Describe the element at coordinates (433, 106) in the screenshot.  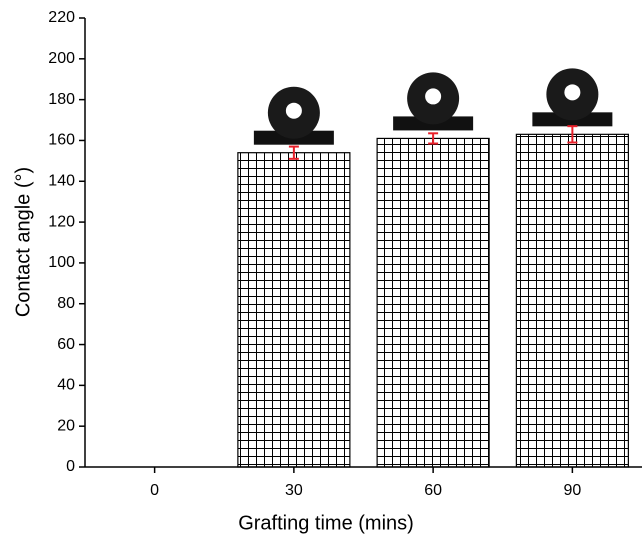
I see `droplet-images` at that location.